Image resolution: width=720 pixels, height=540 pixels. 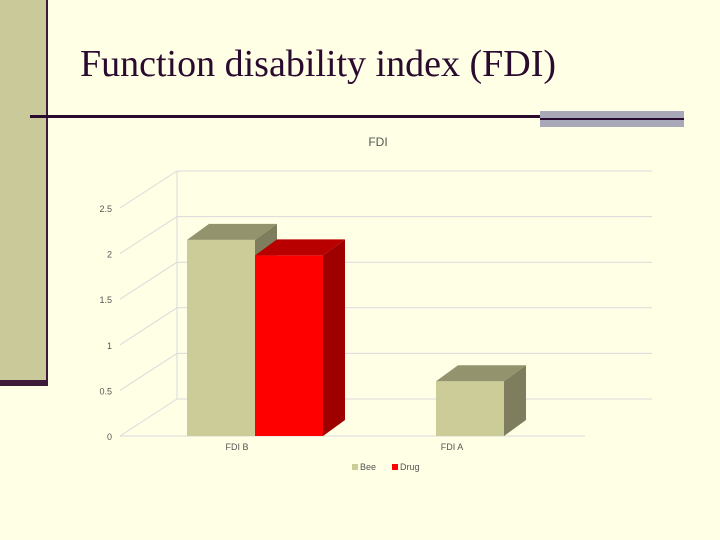 I want to click on y-tick-label: 1, so click(x=109, y=346).